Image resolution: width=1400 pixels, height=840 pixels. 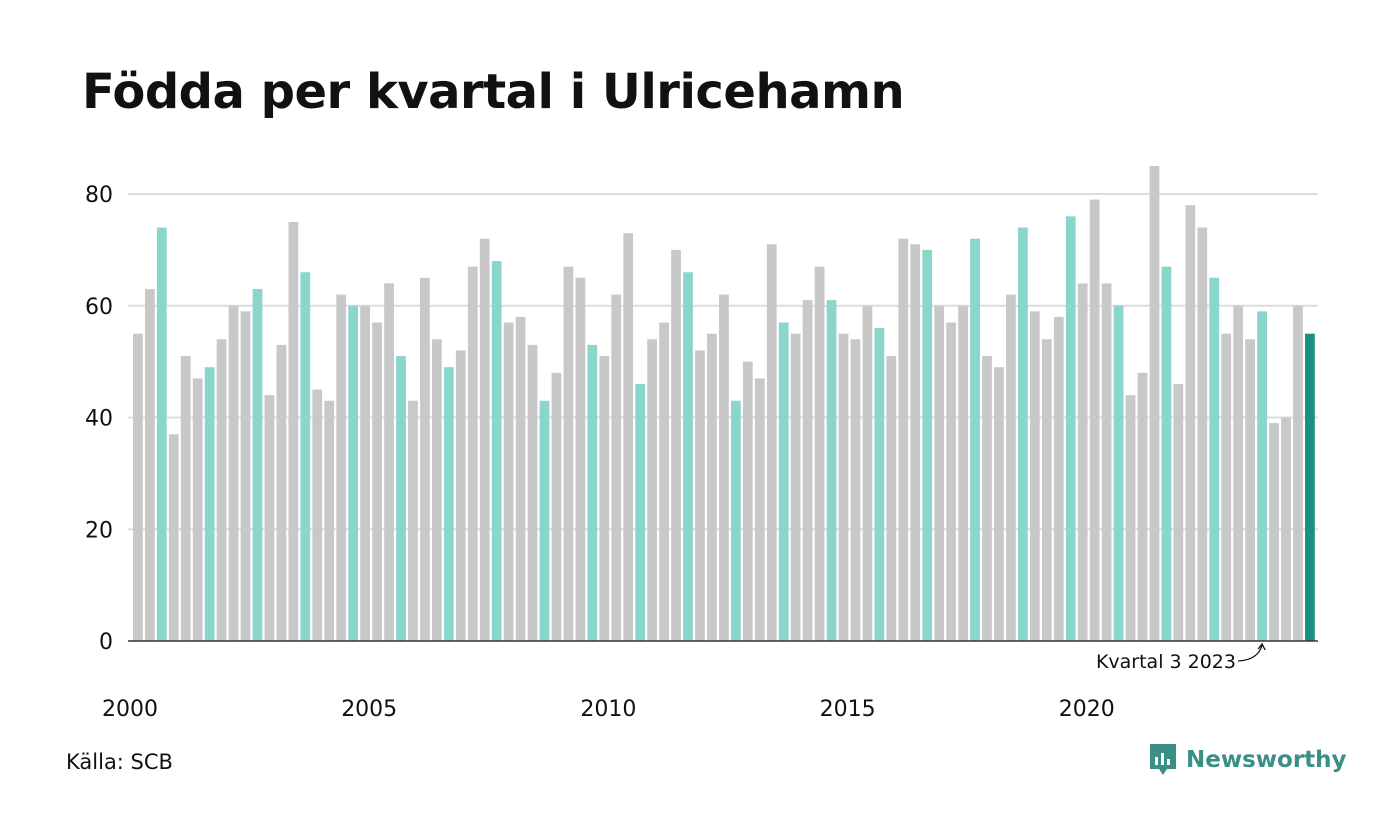 I want to click on brand-logo: Newsworthy, so click(x=1247, y=760).